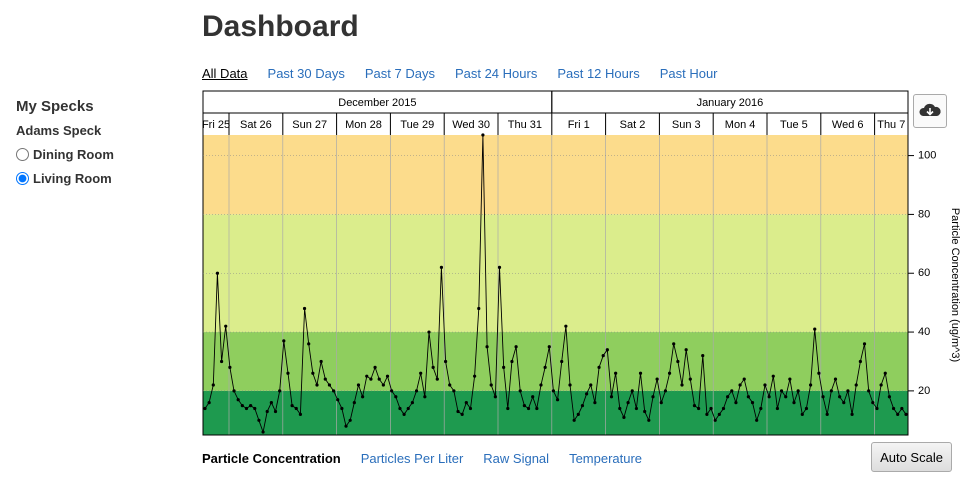  I want to click on sidebar-title: My Specks, so click(55, 106).